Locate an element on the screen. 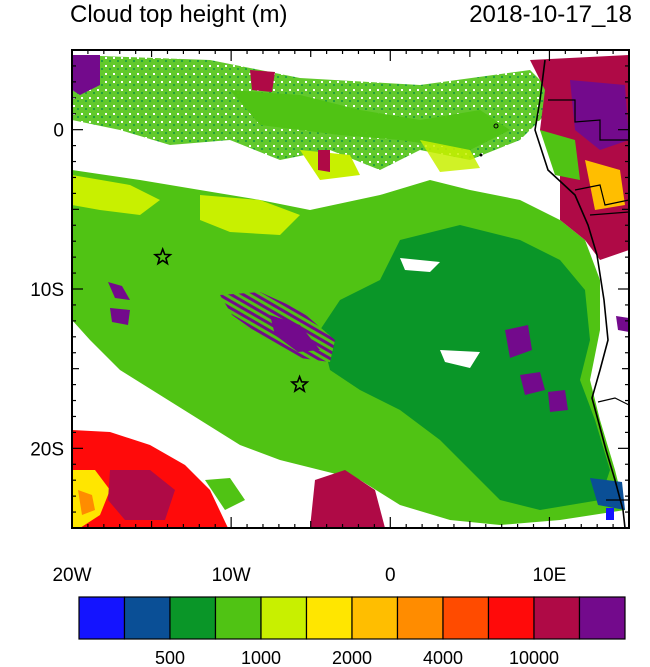 The height and width of the screenshot is (667, 650). x-tick-label: 20W is located at coordinates (71, 575).